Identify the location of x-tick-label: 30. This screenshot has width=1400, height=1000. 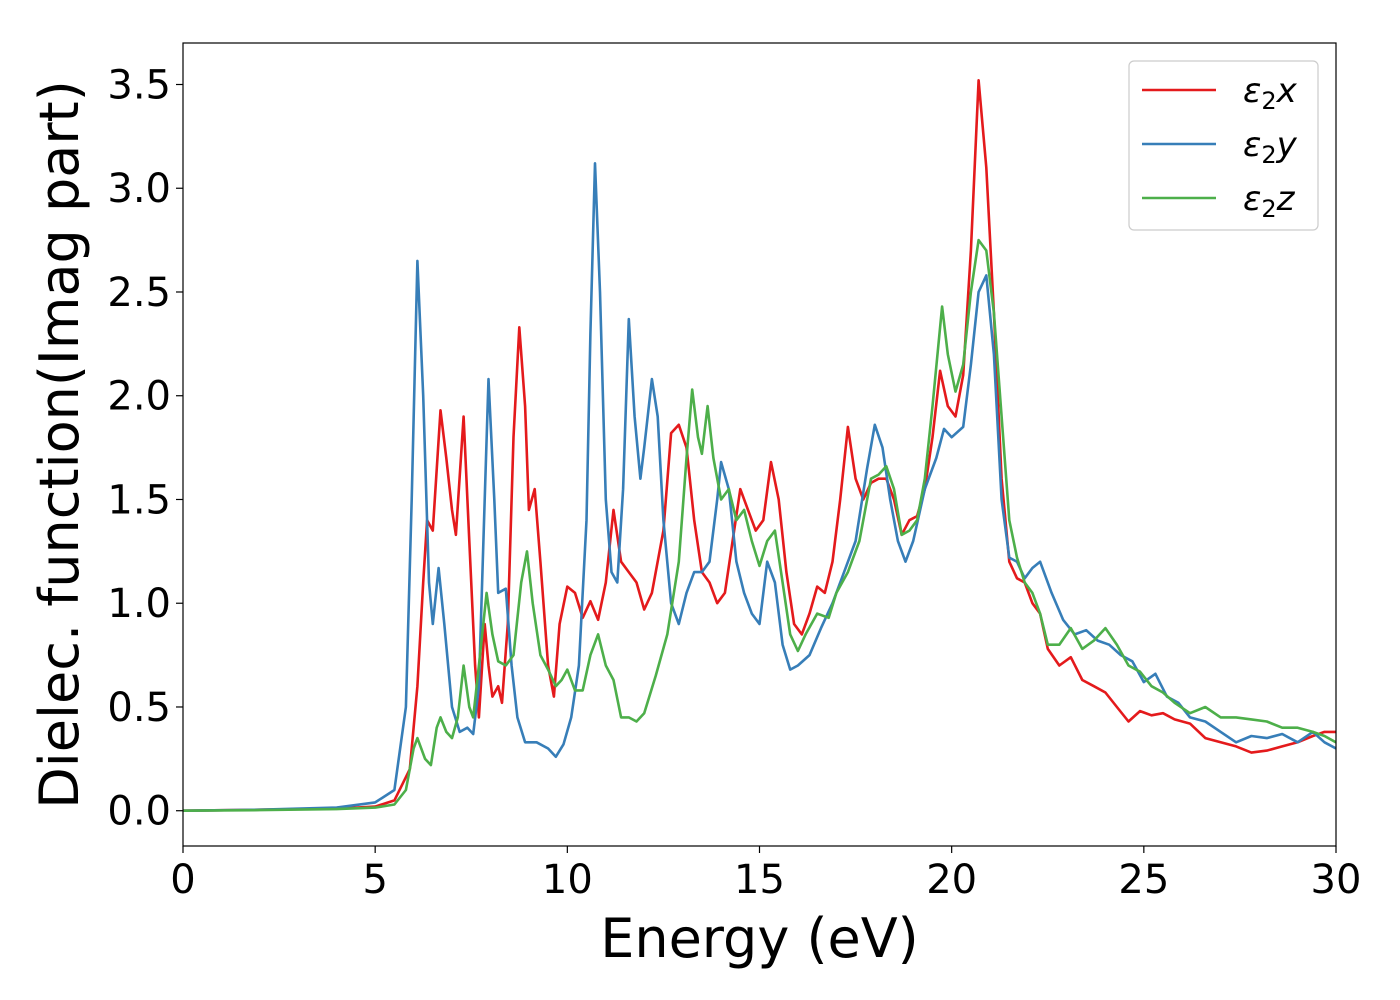
(1336, 880).